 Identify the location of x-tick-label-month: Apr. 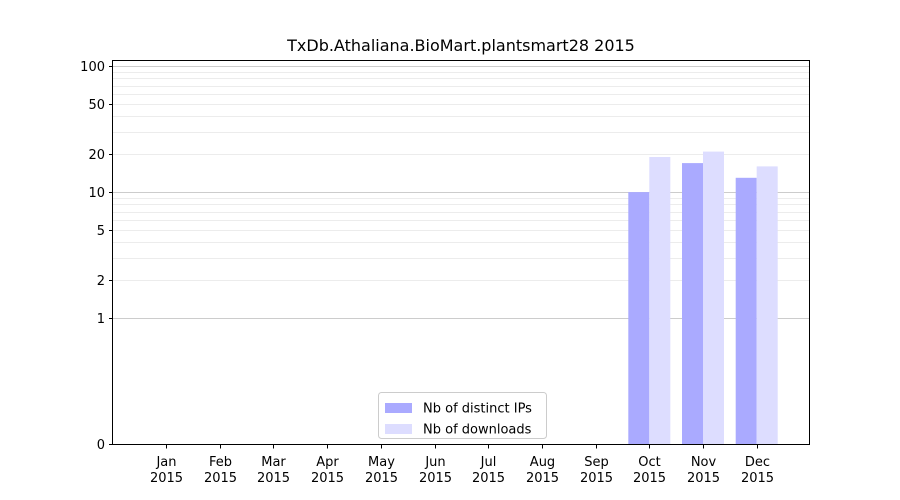
(327, 462).